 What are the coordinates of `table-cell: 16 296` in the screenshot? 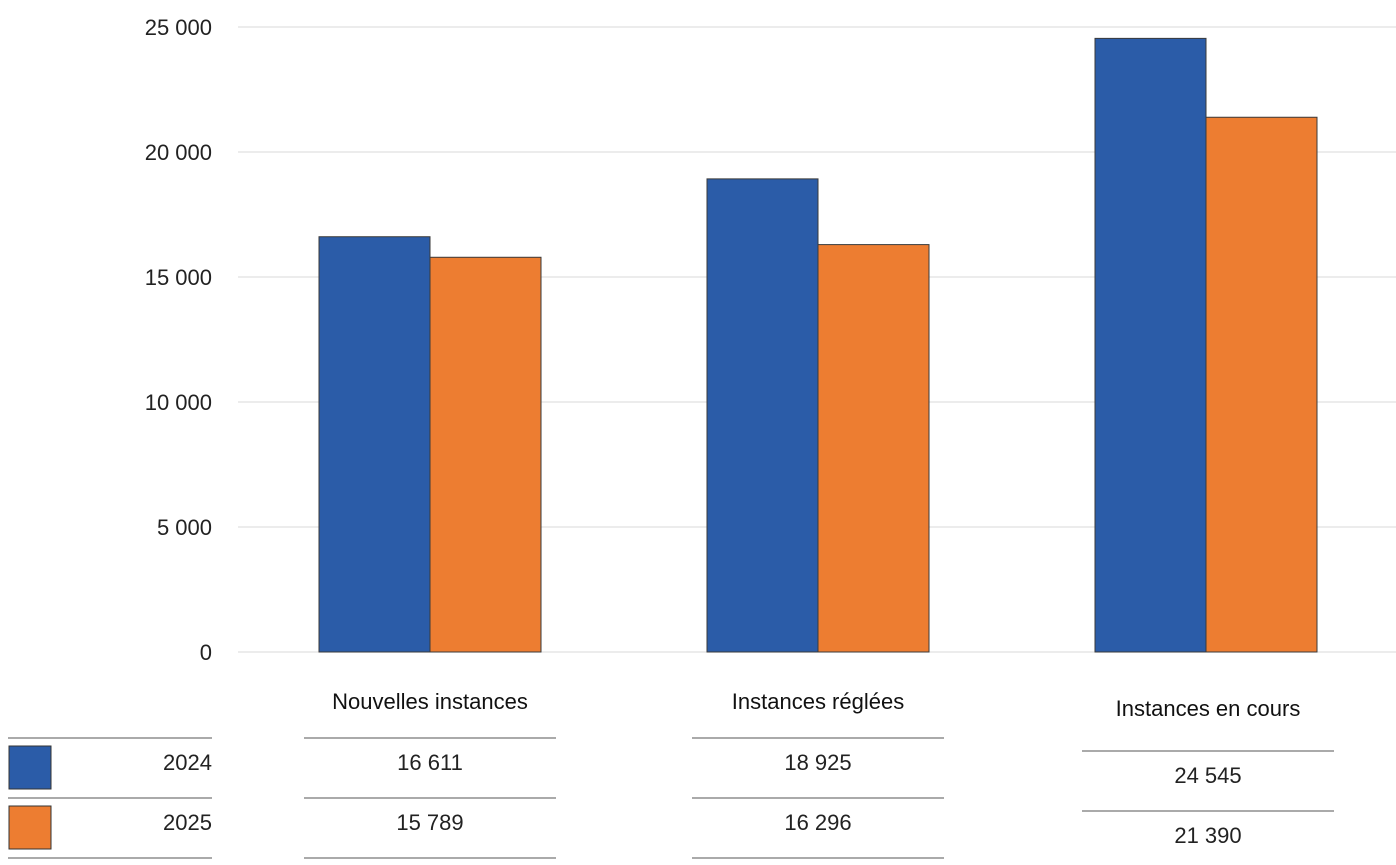 It's located at (817, 822).